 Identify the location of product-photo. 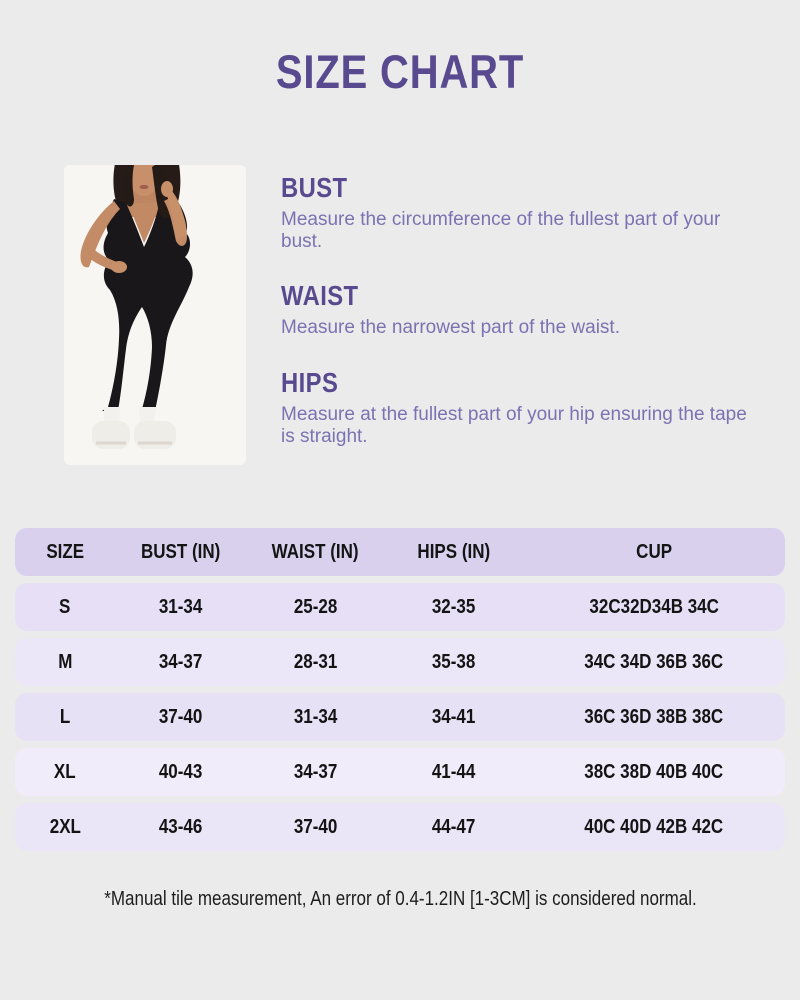
(155, 315).